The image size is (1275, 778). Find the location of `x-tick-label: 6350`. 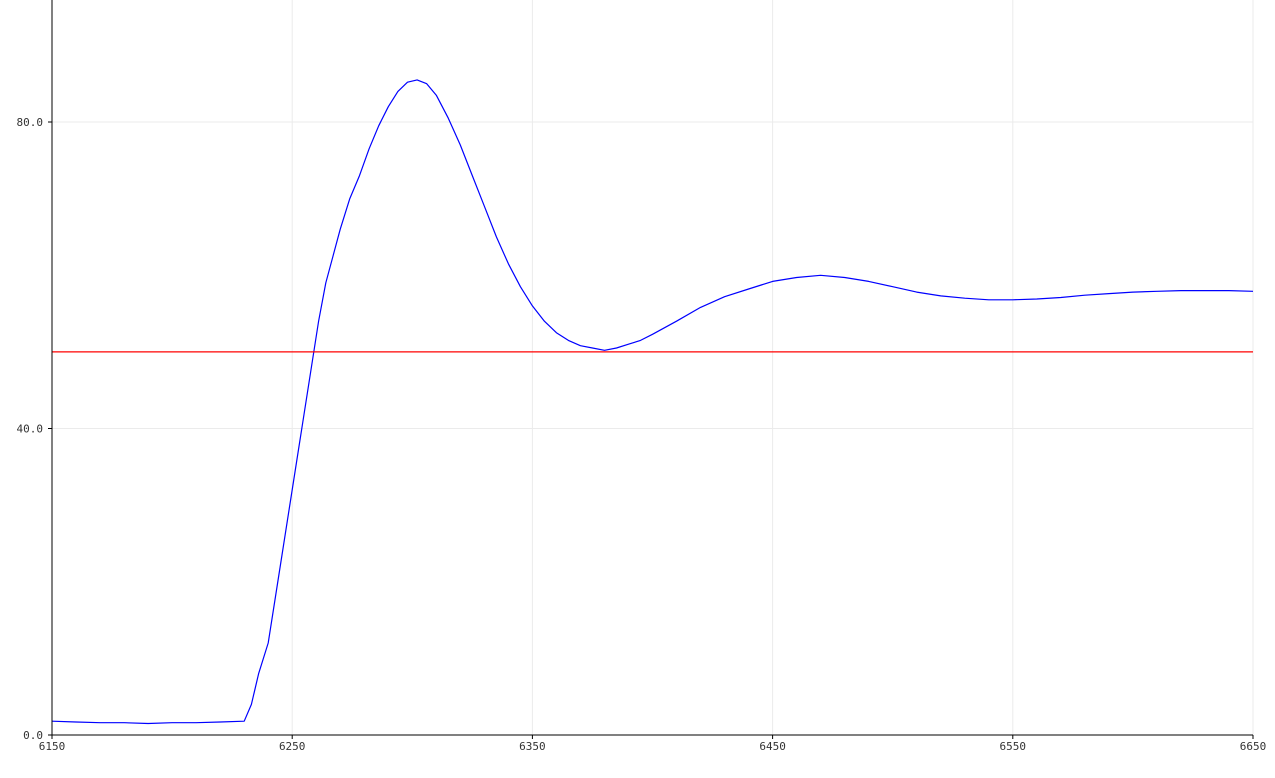

x-tick-label: 6350 is located at coordinates (532, 746).